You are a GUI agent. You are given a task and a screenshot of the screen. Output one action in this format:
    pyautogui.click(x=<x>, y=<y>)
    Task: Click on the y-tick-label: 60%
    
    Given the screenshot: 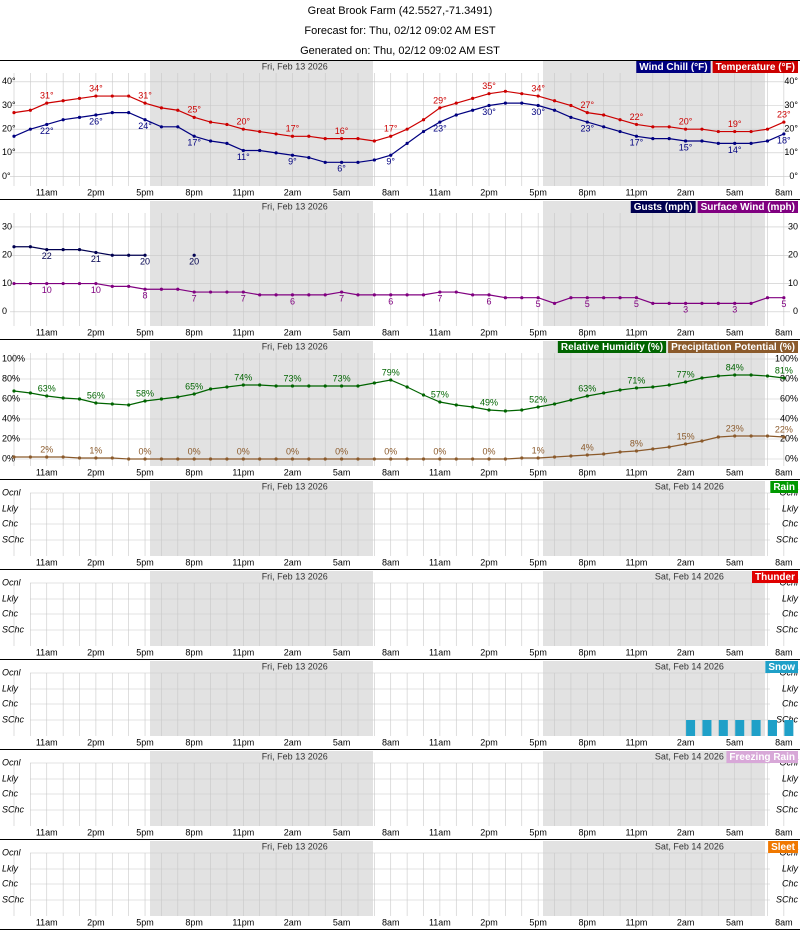 What is the action you would take?
    pyautogui.click(x=11, y=398)
    